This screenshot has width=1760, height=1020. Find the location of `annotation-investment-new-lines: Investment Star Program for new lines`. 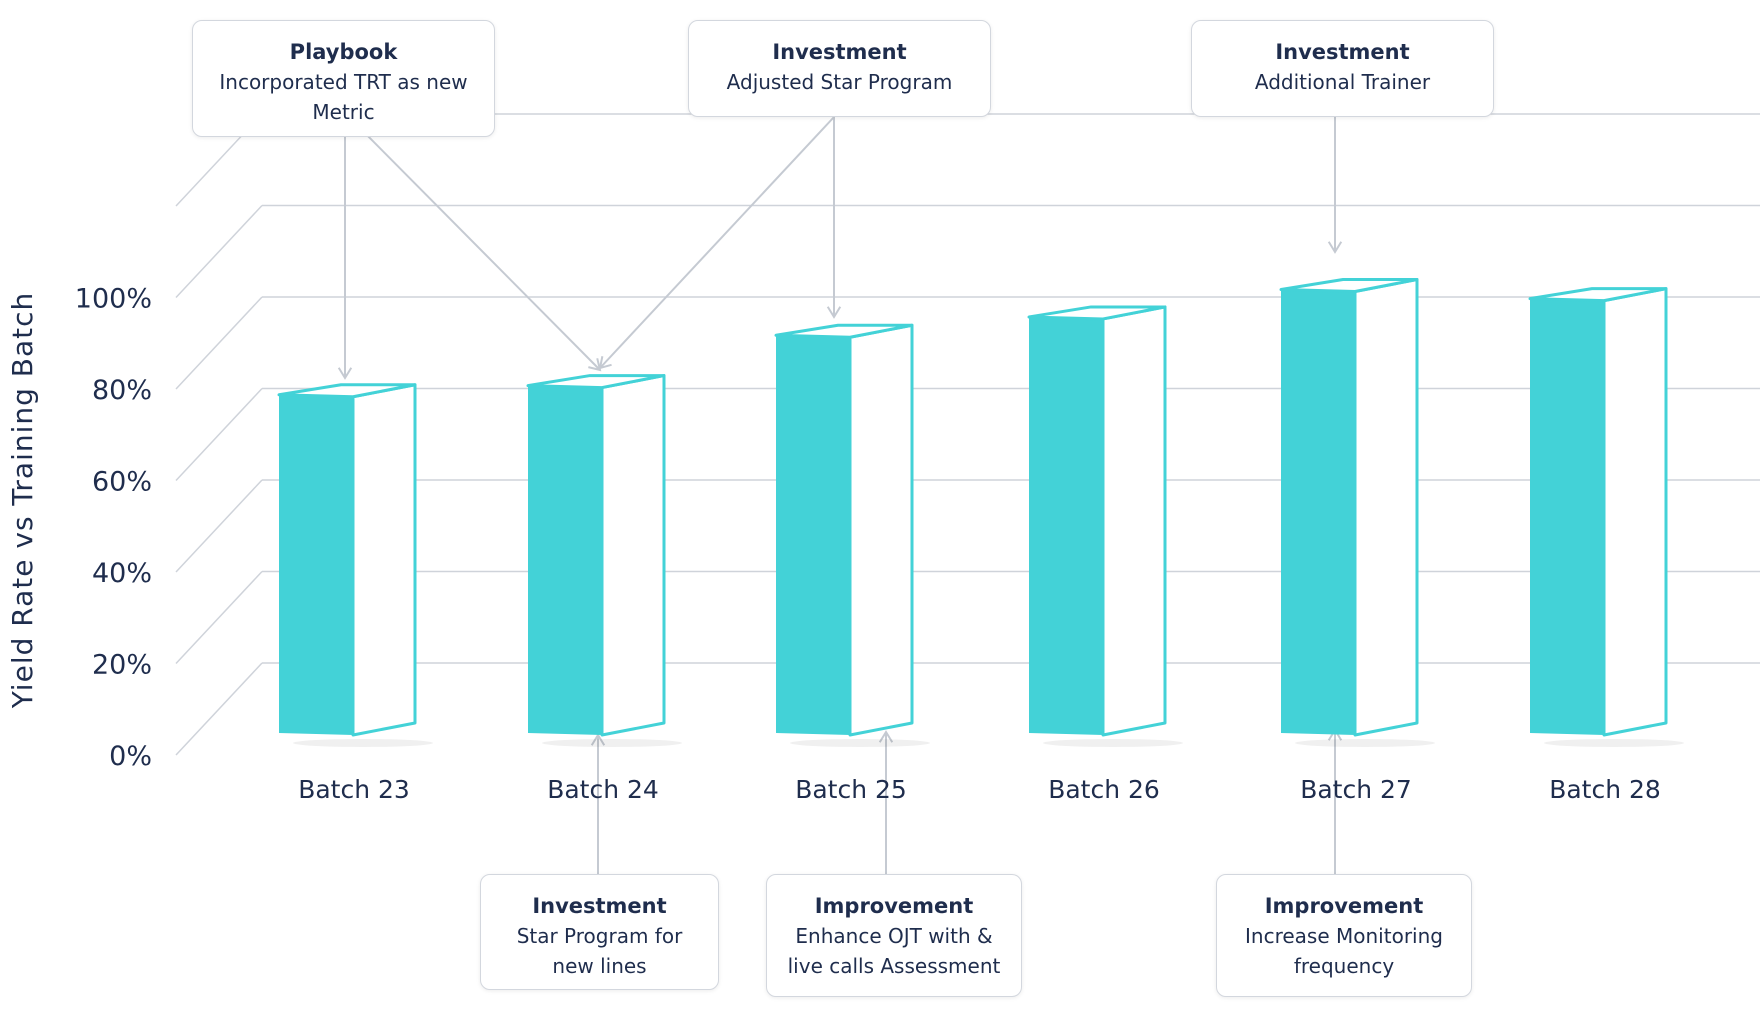

annotation-investment-new-lines: Investment Star Program for new lines is located at coordinates (599, 932).